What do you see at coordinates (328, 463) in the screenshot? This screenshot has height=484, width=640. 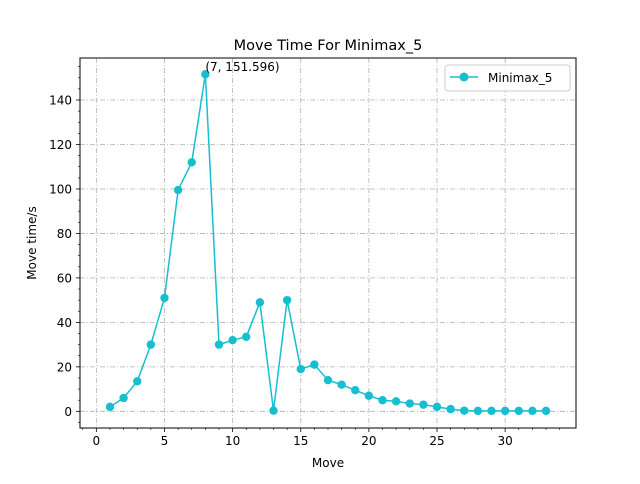 I see `x-axis-label: Move` at bounding box center [328, 463].